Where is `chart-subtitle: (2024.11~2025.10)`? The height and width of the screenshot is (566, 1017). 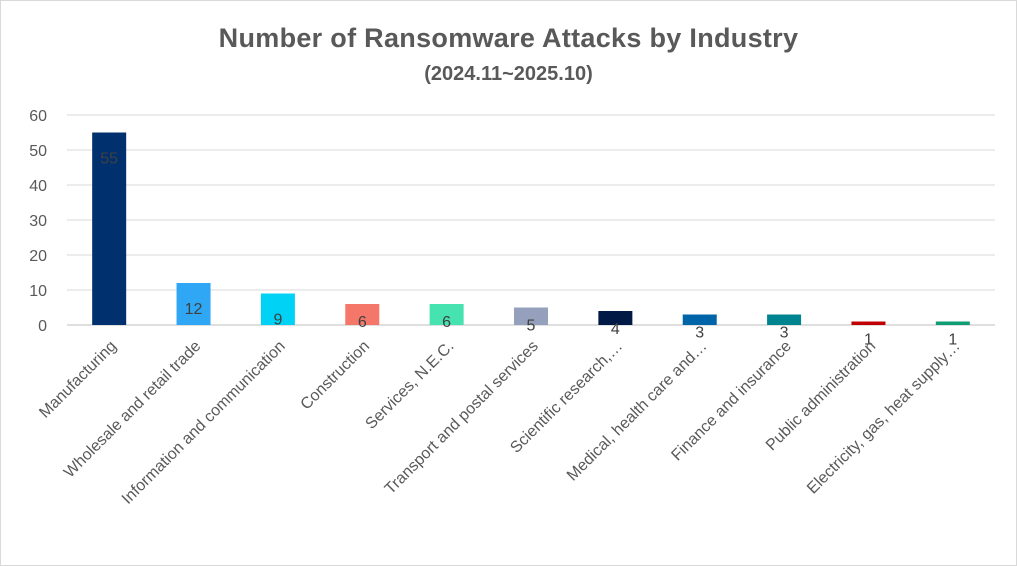 chart-subtitle: (2024.11~2025.10) is located at coordinates (508, 74).